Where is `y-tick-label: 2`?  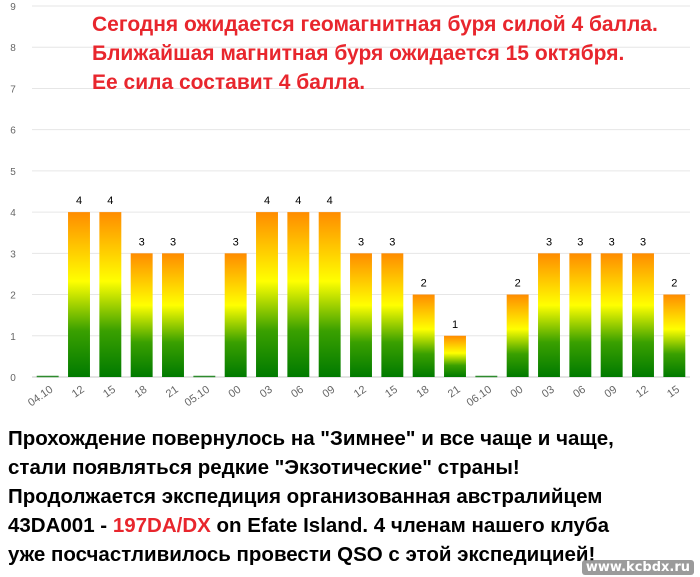
y-tick-label: 2 is located at coordinates (13, 296).